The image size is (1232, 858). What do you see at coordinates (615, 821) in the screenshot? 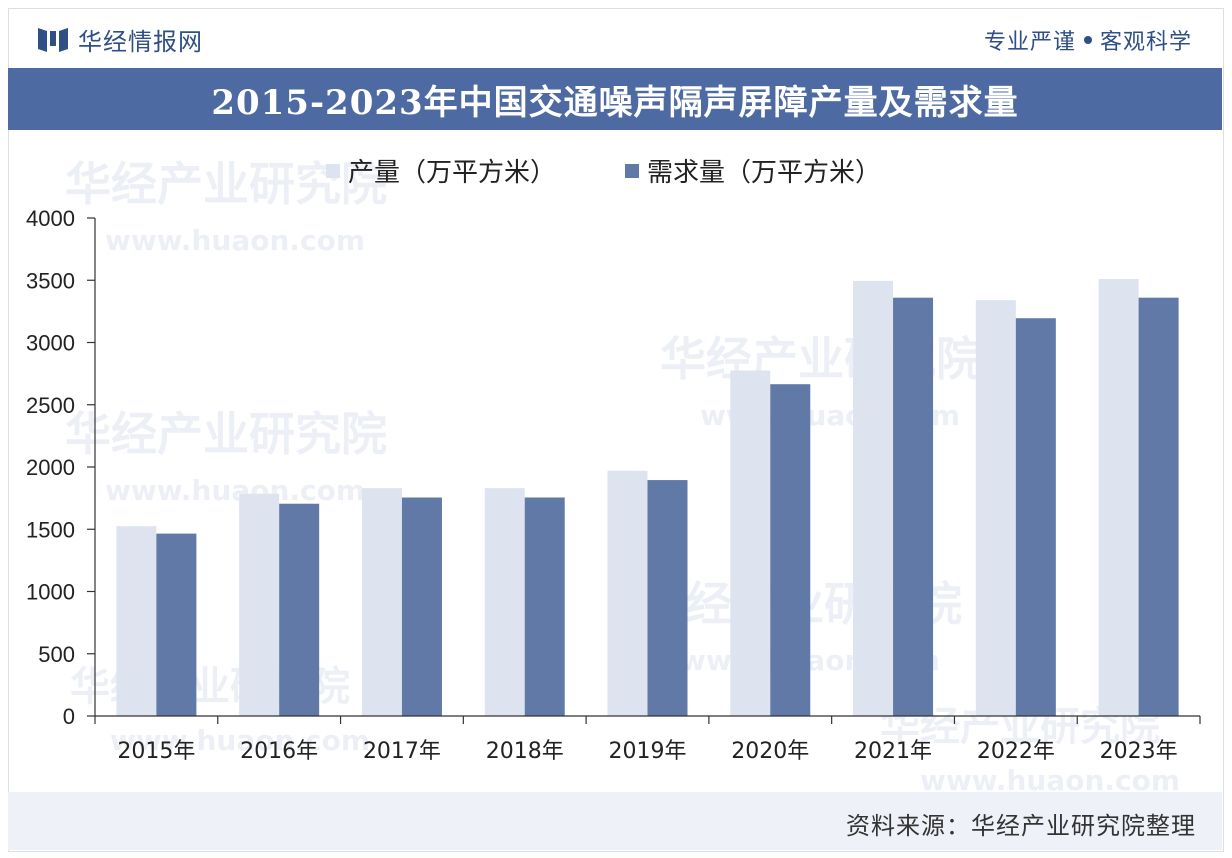
I see `footer-bar: 资料来源：华经产业研究院整理` at bounding box center [615, 821].